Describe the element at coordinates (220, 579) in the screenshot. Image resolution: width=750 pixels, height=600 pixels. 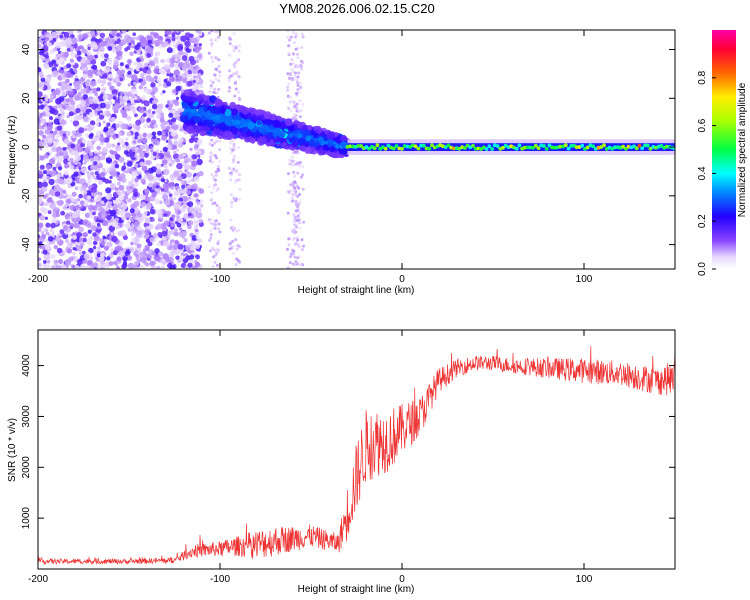
I see `snr-xtick-label: -100` at that location.